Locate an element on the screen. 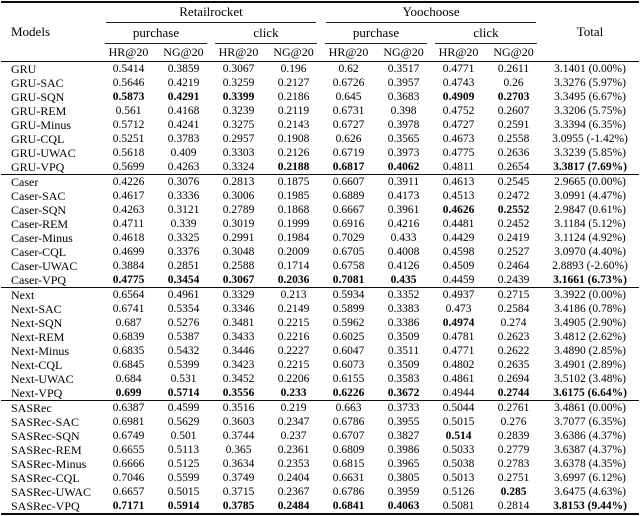  metric-value: 0.2744 is located at coordinates (513, 393).